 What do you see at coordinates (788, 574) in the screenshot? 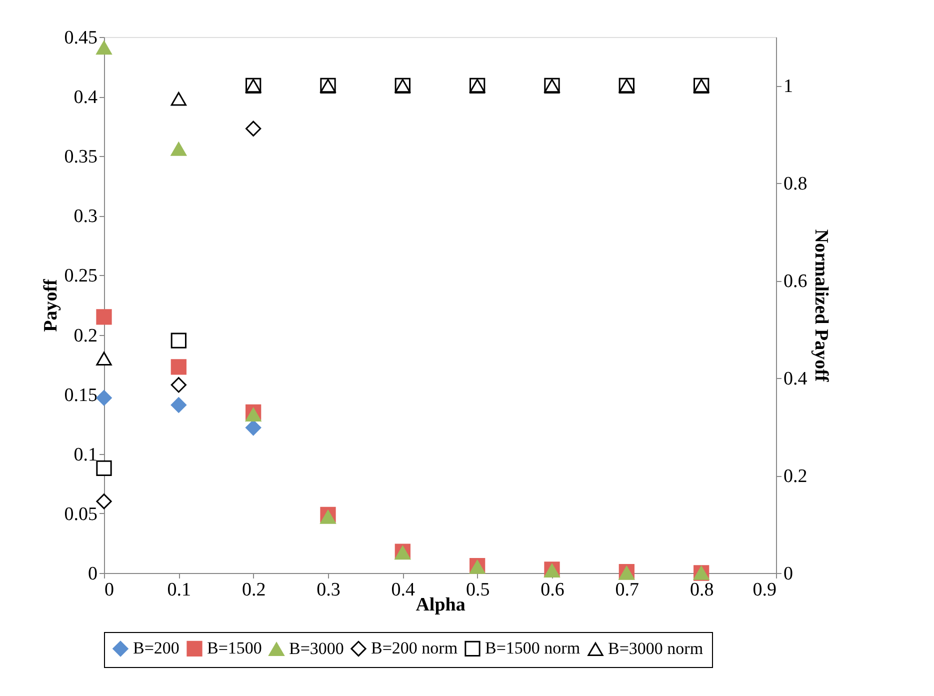
I see `y2-tick-label: 0` at bounding box center [788, 574].